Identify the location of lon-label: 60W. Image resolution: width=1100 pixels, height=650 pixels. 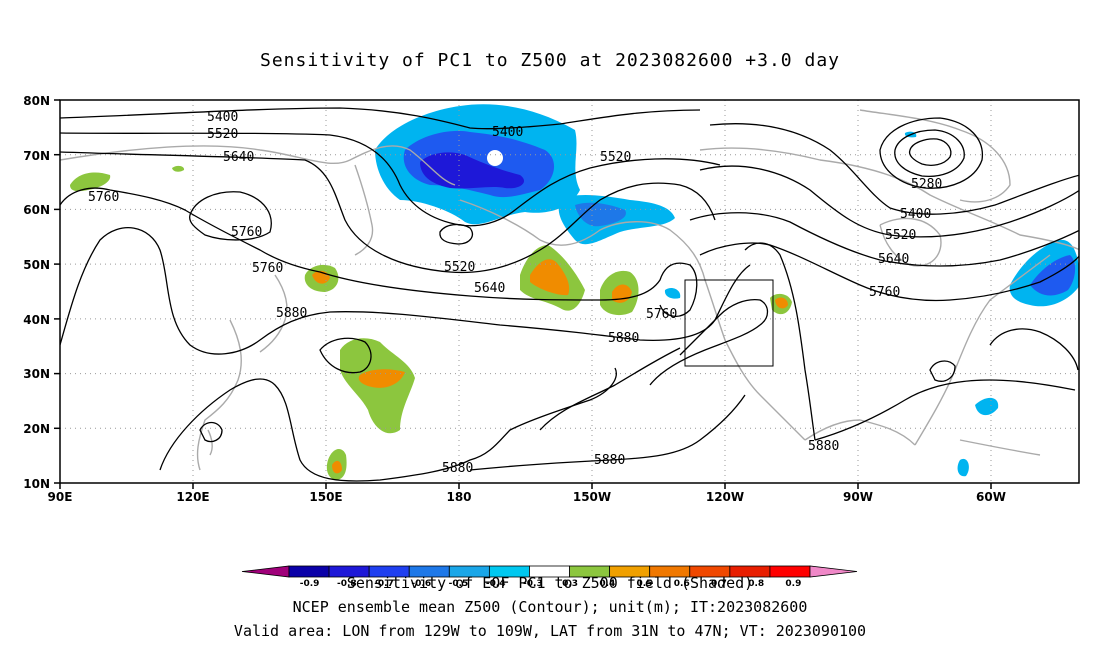
(991, 497).